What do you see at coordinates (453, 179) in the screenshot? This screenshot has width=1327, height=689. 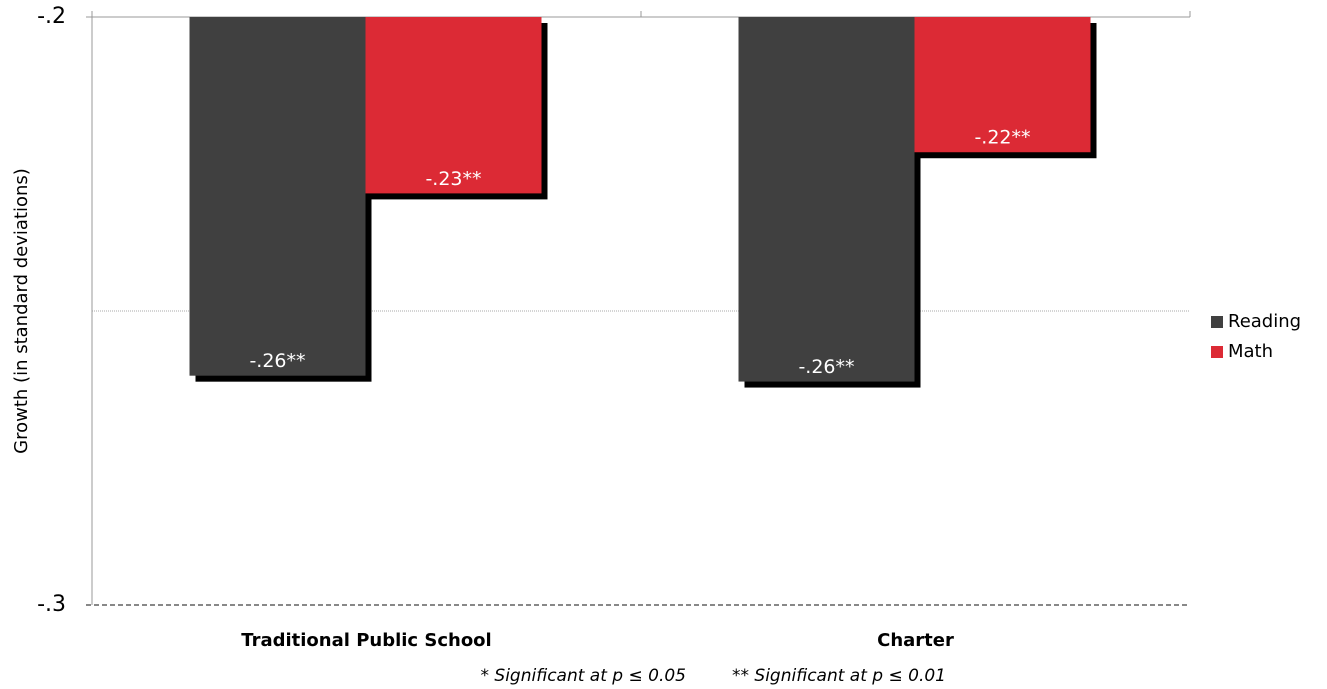 I see `value-label: -.23**` at bounding box center [453, 179].